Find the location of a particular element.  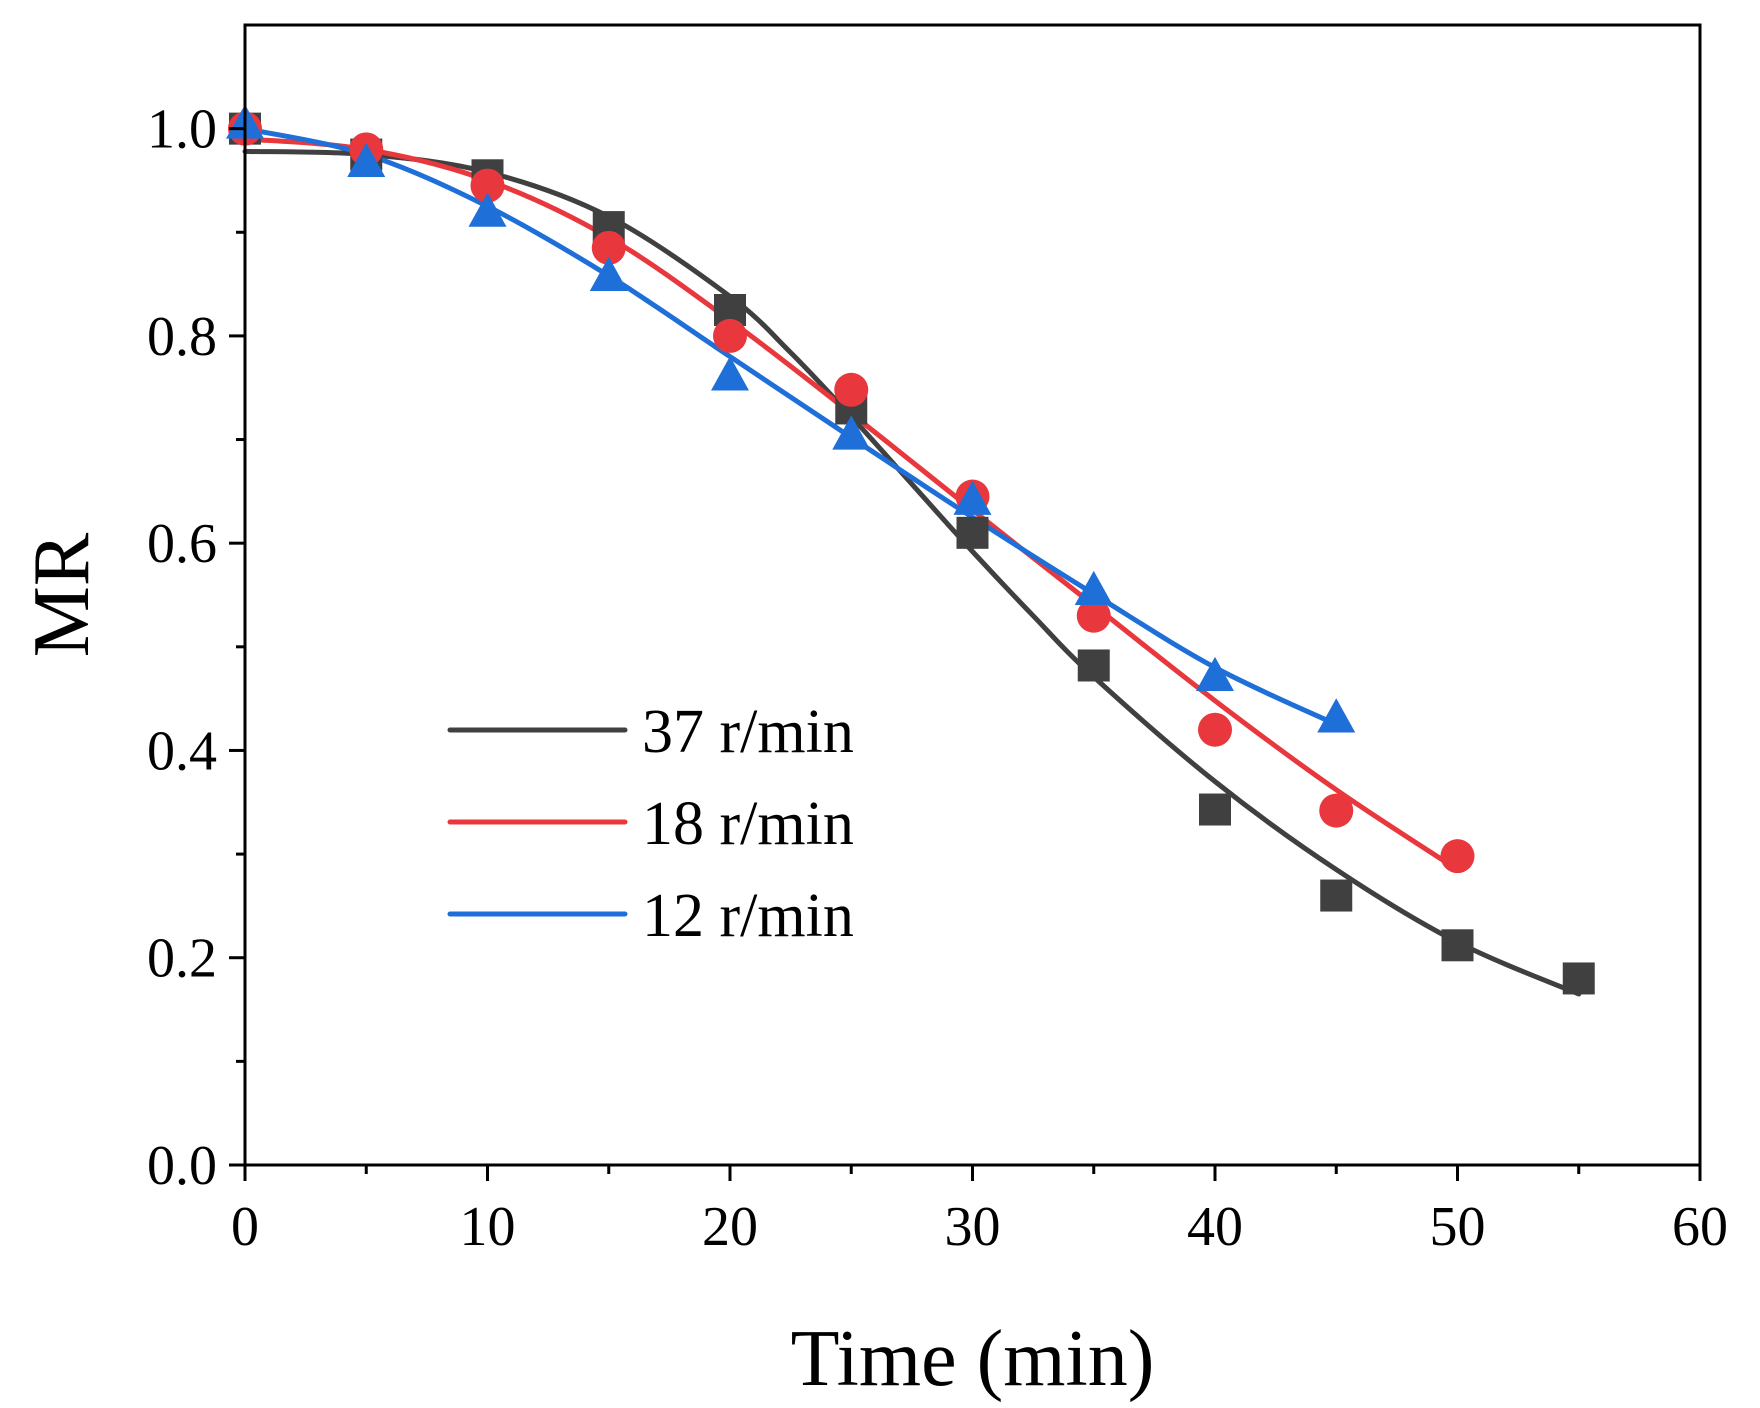

y-tick-label: 0.2 is located at coordinates (182, 959).